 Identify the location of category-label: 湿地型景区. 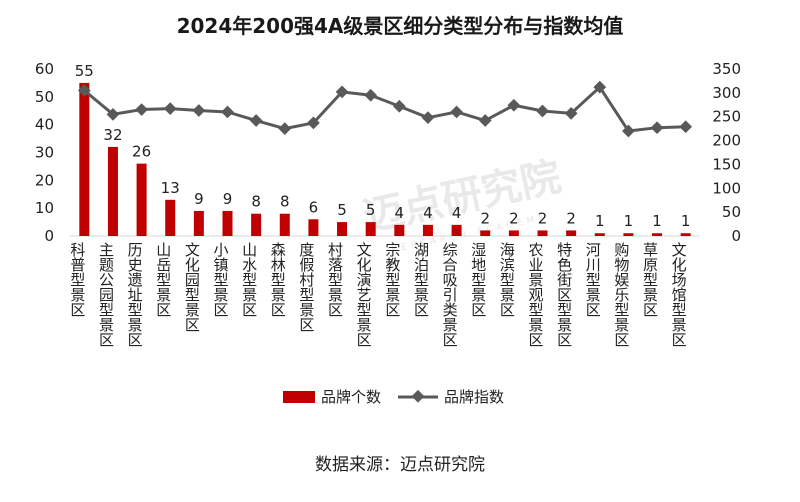
(478, 279).